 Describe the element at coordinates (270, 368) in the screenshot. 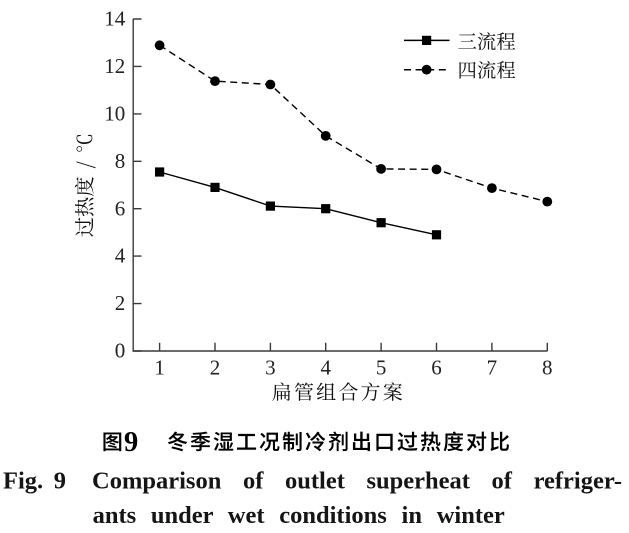

I see `svg-text: 3` at that location.